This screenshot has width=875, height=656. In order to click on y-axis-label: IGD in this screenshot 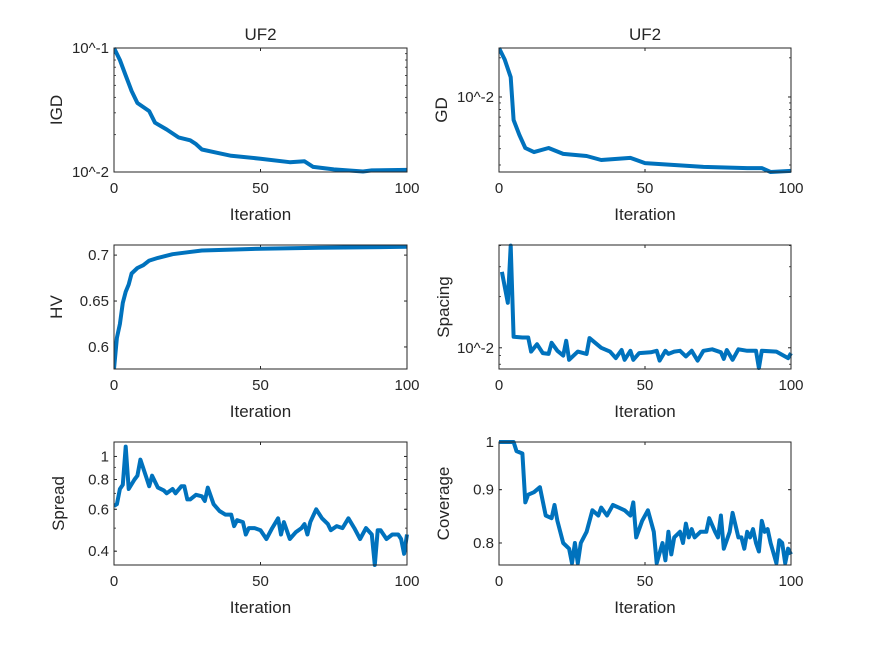, I will do `click(56, 110)`.